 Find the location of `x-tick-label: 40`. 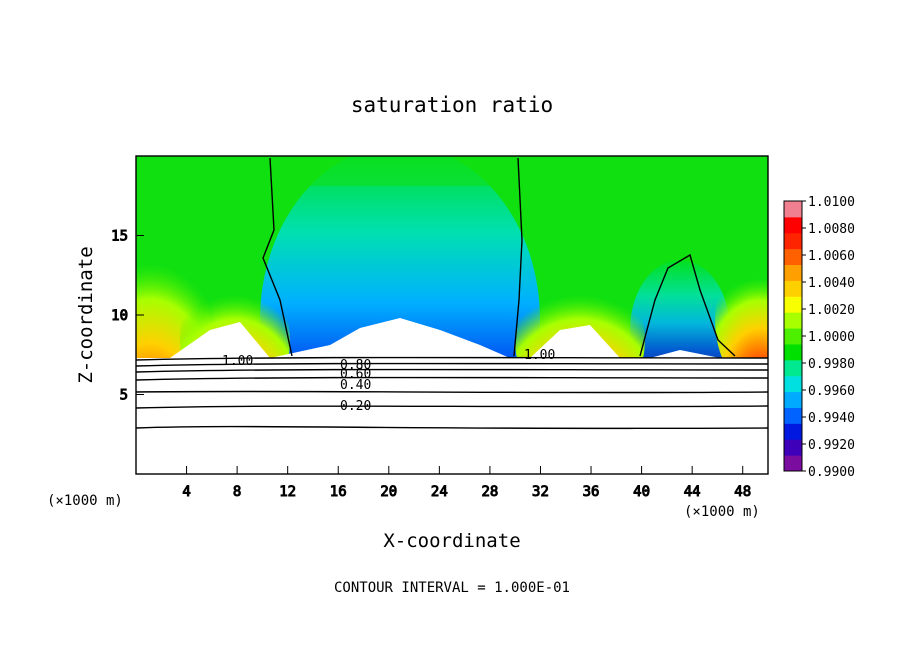

x-tick-label: 40 is located at coordinates (641, 492).